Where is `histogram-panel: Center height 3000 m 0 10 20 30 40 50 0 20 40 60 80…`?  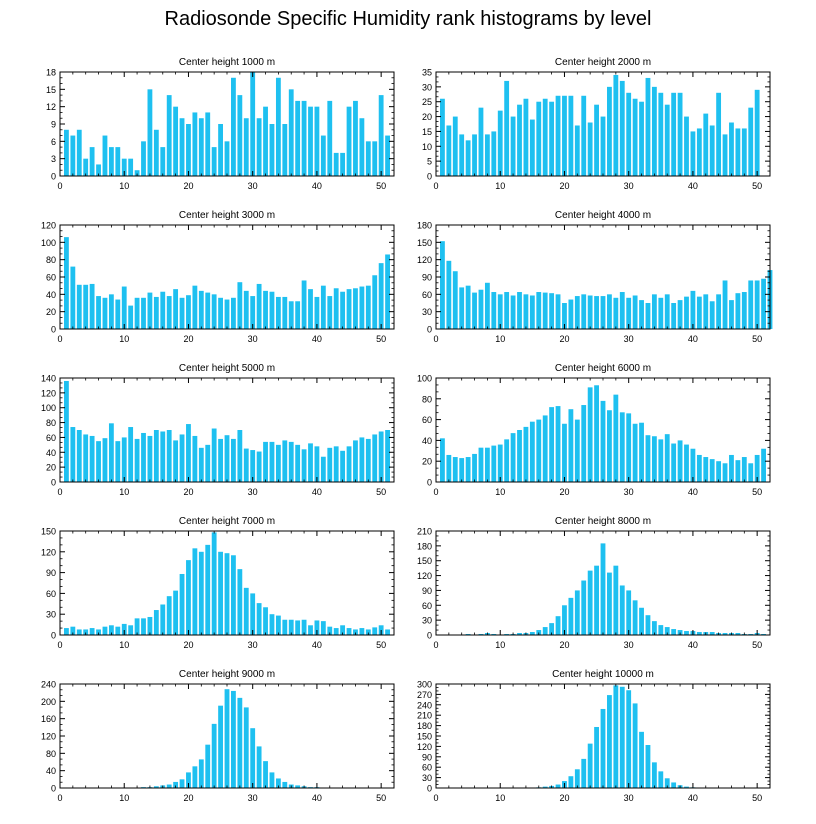
histogram-panel: Center height 3000 m 0 10 20 30 40 50 0 20 40 60 80… is located at coordinates (218, 277).